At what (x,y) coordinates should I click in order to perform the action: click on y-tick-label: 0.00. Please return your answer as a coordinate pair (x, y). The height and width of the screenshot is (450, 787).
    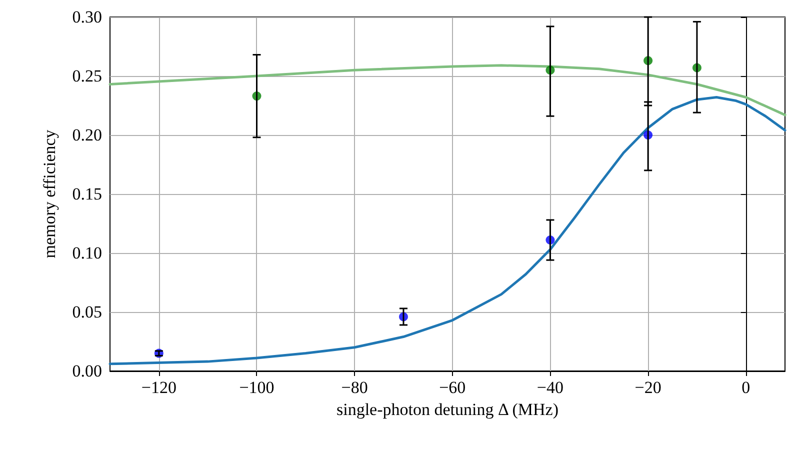
    Looking at the image, I should click on (87, 371).